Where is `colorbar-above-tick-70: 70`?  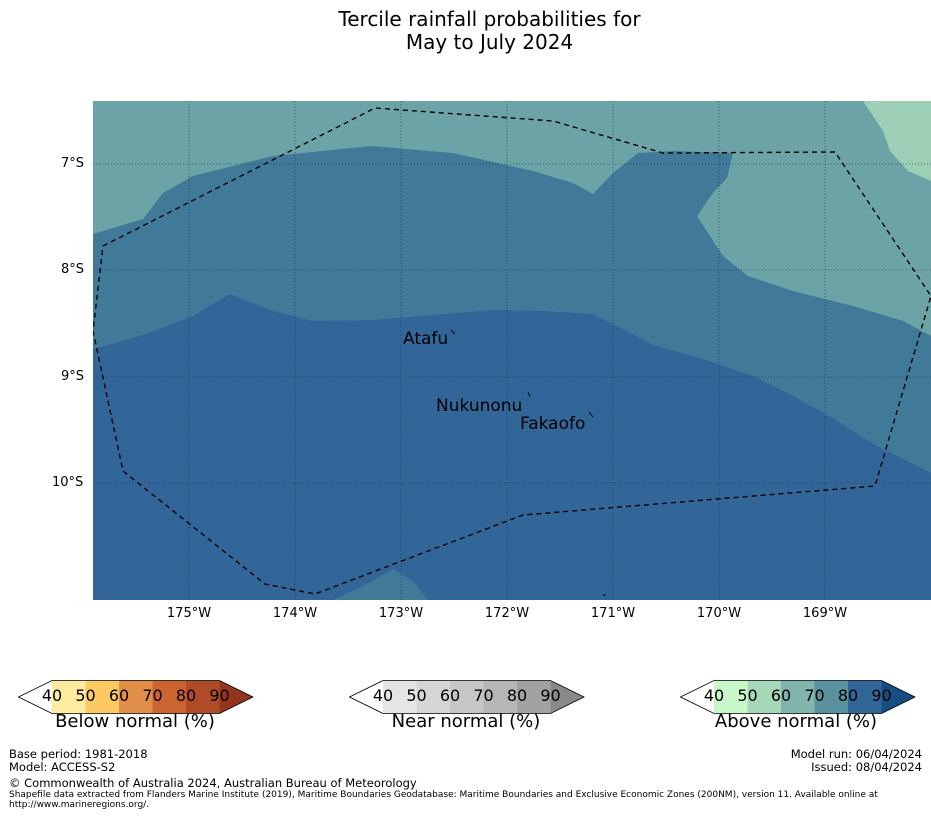
colorbar-above-tick-70: 70 is located at coordinates (814, 695).